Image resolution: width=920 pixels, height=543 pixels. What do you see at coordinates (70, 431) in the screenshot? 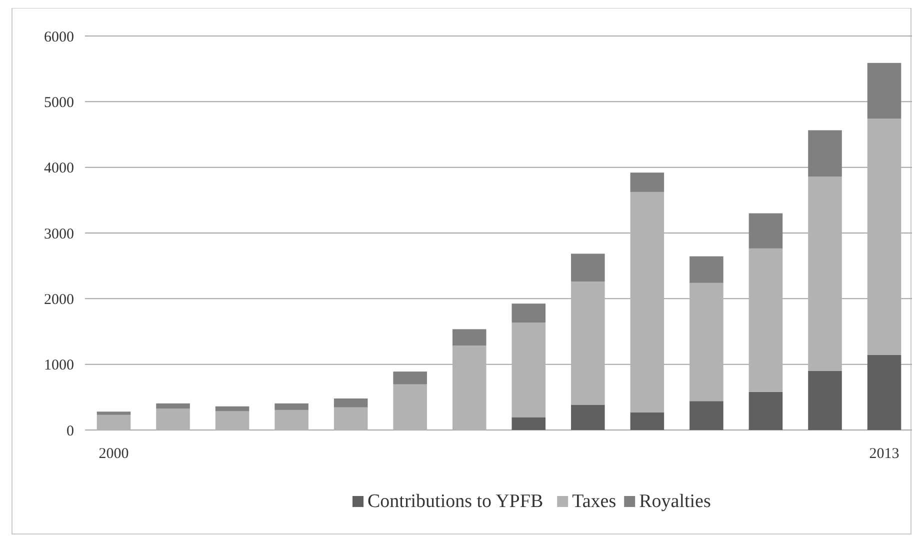
I see `y-tick-label: 0` at bounding box center [70, 431].